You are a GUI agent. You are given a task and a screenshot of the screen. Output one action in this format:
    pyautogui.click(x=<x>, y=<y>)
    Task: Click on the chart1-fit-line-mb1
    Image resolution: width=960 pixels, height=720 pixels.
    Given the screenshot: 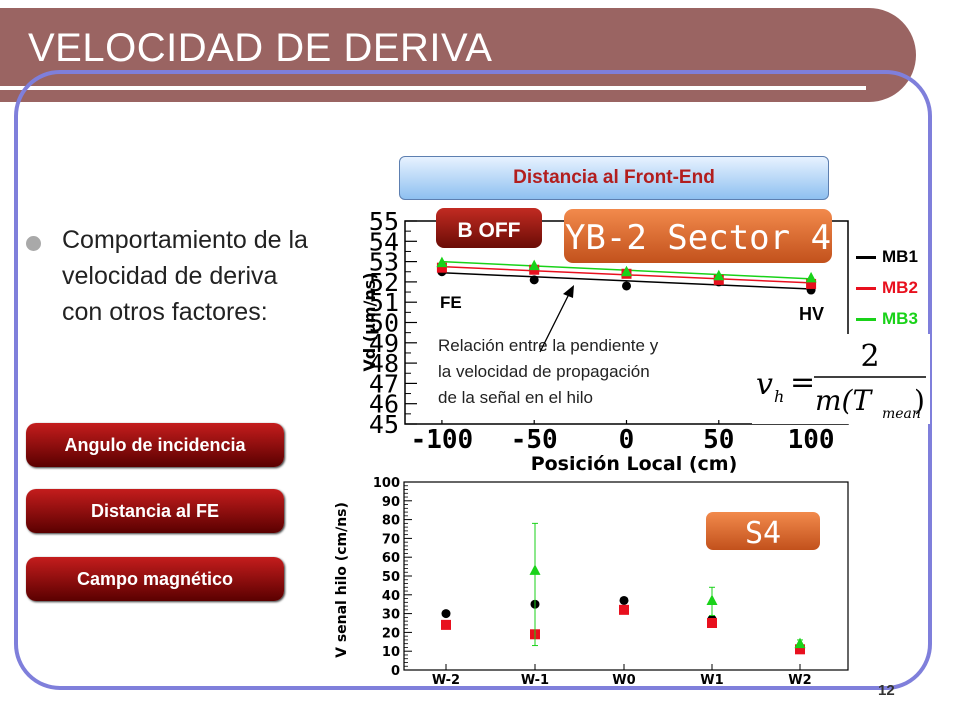 What is the action you would take?
    pyautogui.click(x=626, y=281)
    